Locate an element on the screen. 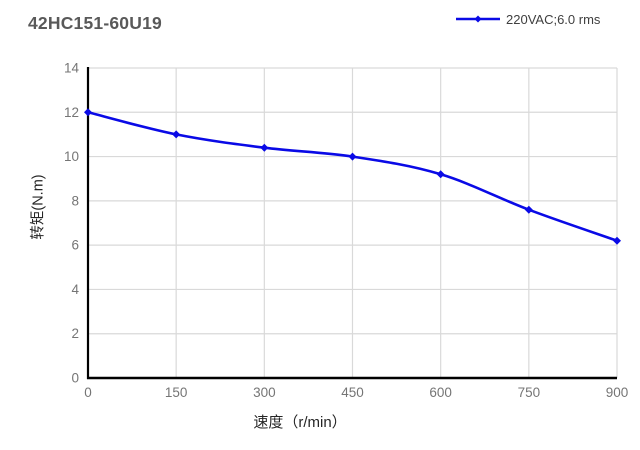 The height and width of the screenshot is (450, 640). y-axis-title: 转矩(N.m) is located at coordinates (38, 207).